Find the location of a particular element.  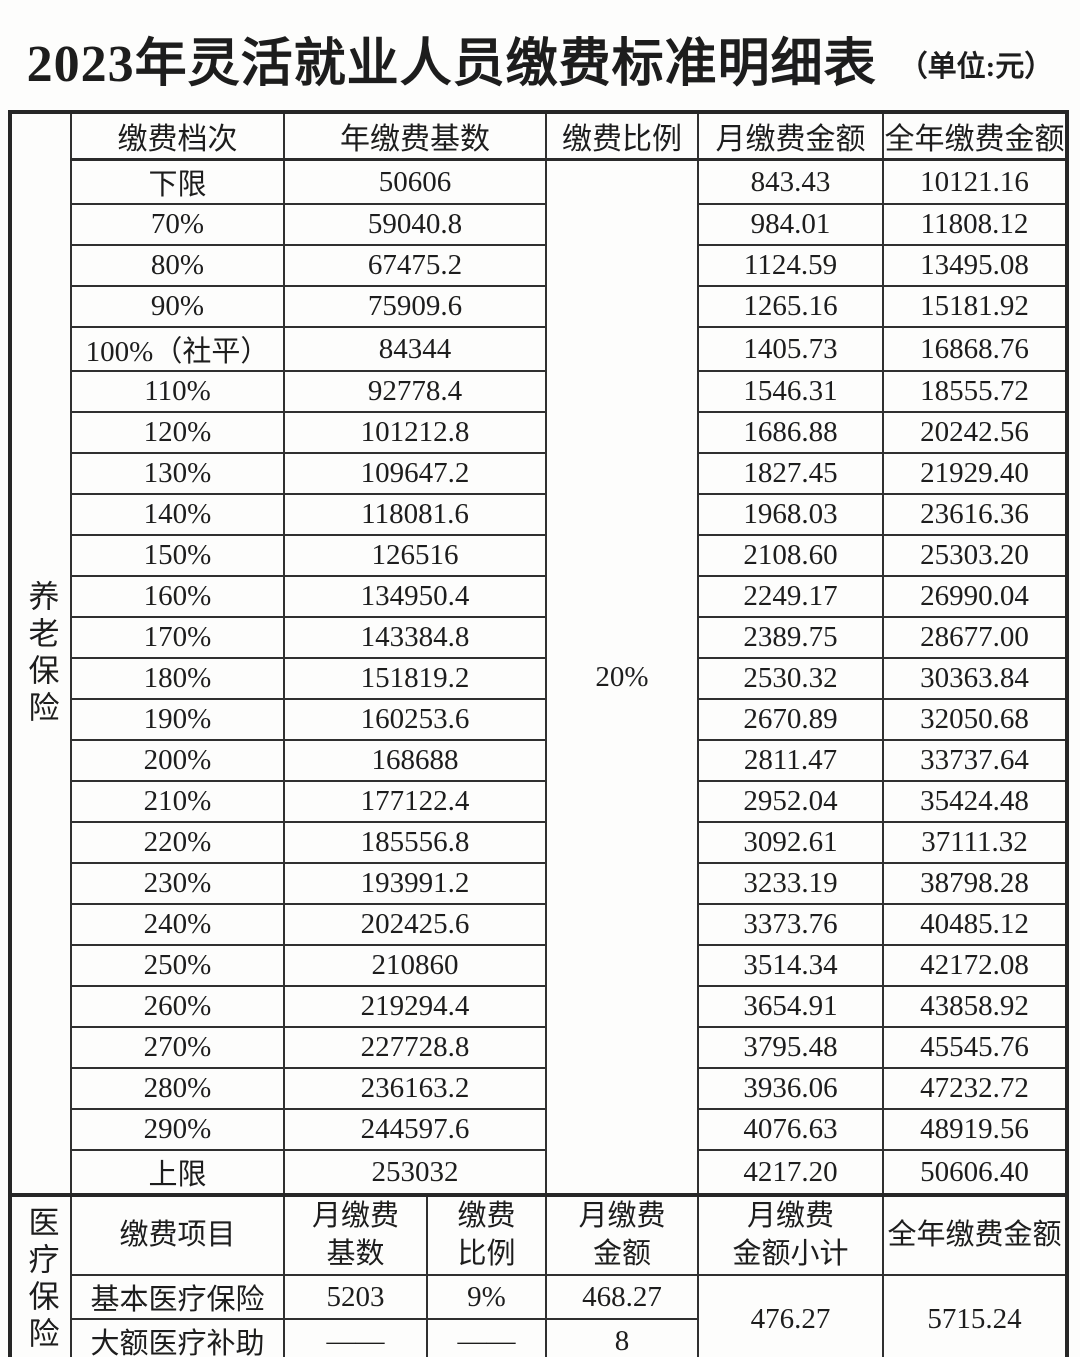

base-cell: 219294.4 is located at coordinates (415, 1006).